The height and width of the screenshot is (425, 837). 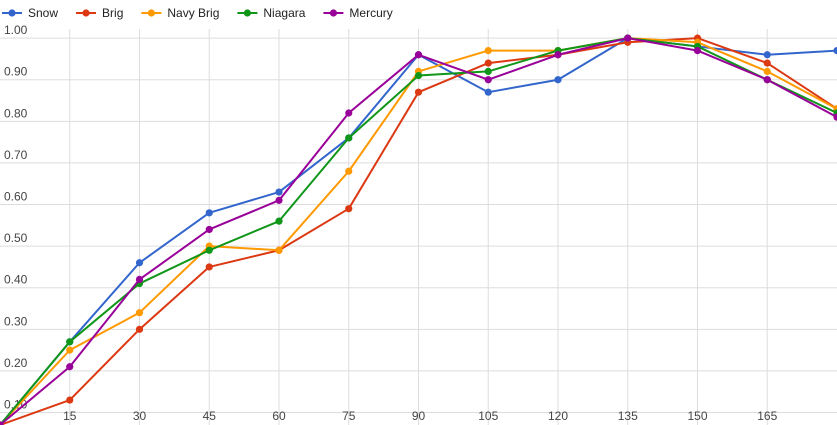 I want to click on x-tick-label: 150, so click(x=697, y=416).